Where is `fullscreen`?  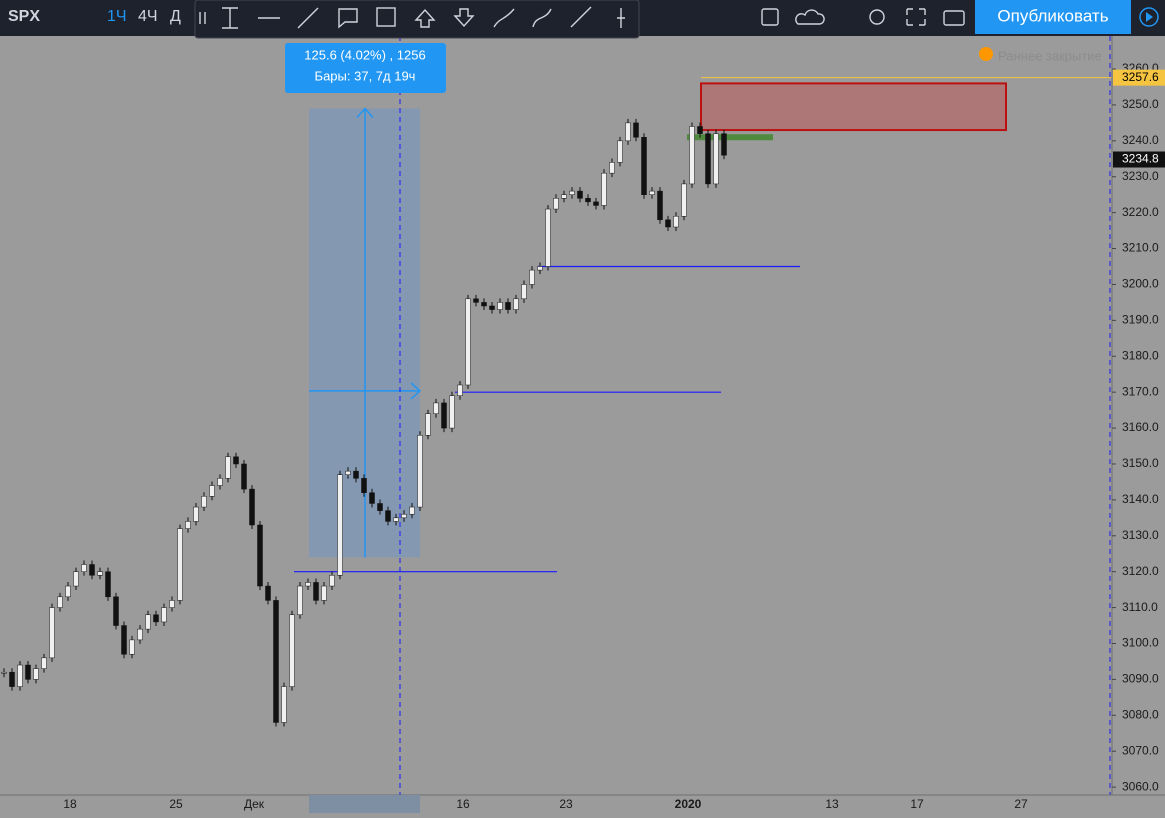
fullscreen is located at coordinates (916, 17).